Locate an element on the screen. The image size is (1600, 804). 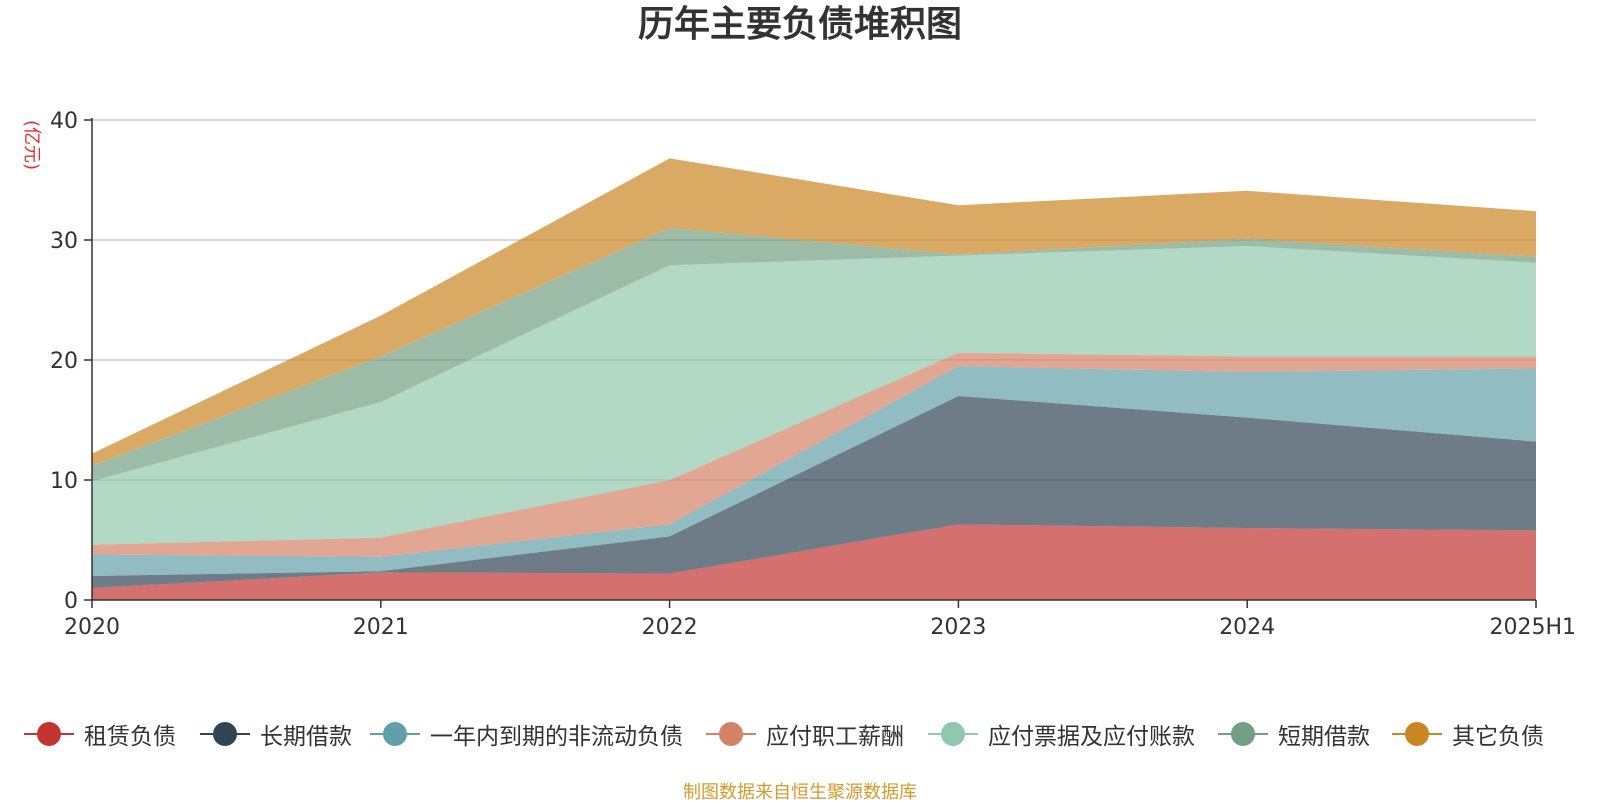
legend-label: 一年内到期的非流动负债 is located at coordinates (556, 737).